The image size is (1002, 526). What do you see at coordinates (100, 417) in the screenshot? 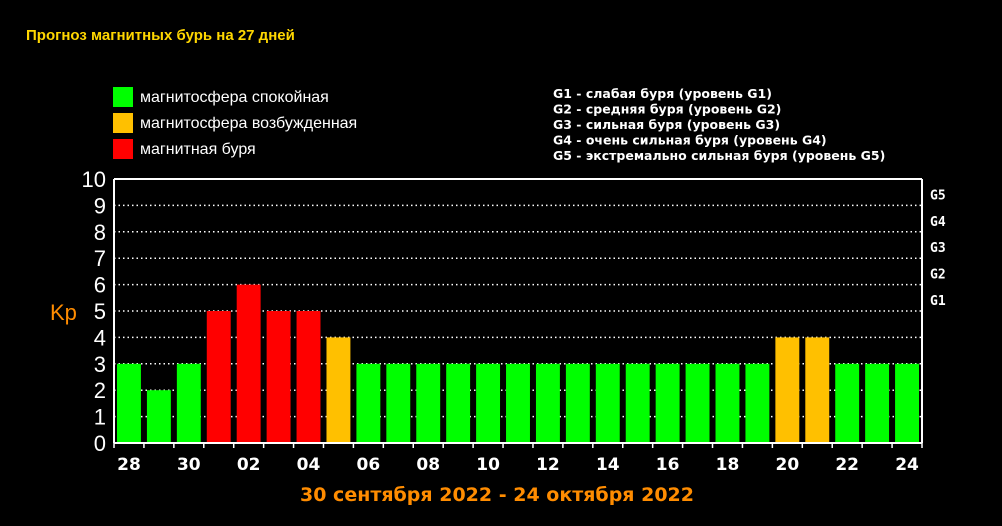
I see `y-tick-label-1: 1` at bounding box center [100, 417].